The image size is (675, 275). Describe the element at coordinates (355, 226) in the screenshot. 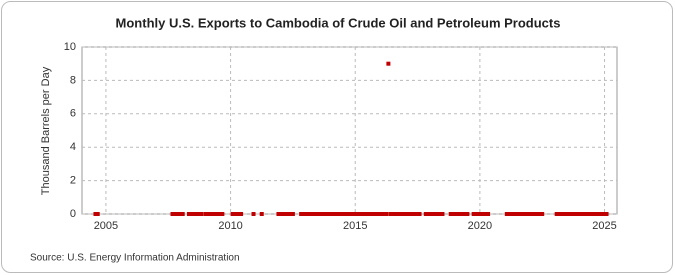

I see `x-tick-label: 2015` at that location.